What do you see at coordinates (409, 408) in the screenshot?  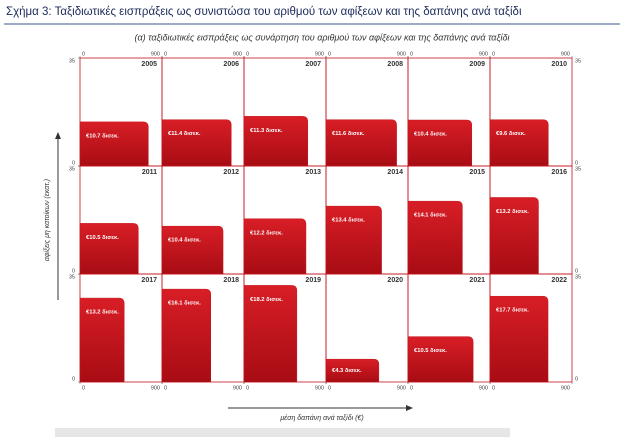 I see `x-arrow-head` at bounding box center [409, 408].